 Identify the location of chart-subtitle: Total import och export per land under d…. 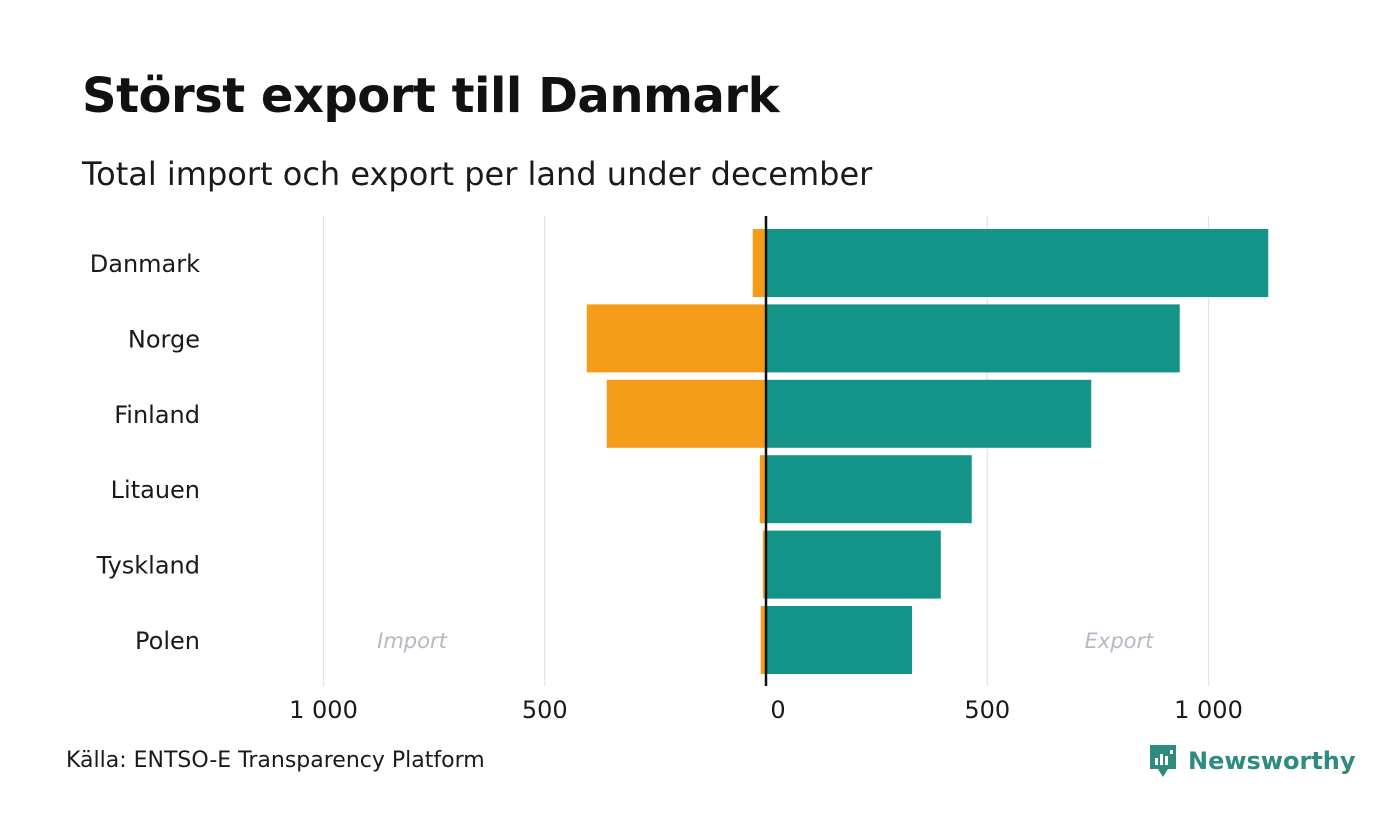
(477, 174).